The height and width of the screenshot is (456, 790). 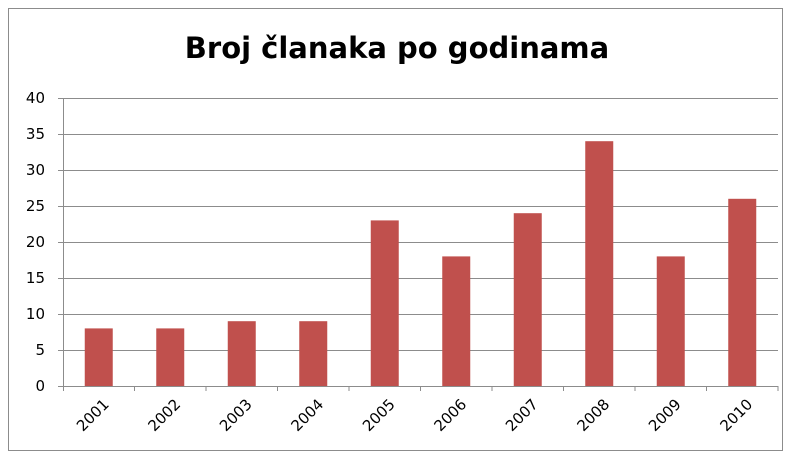 What do you see at coordinates (35, 314) in the screenshot?
I see `y-tick-label: 10` at bounding box center [35, 314].